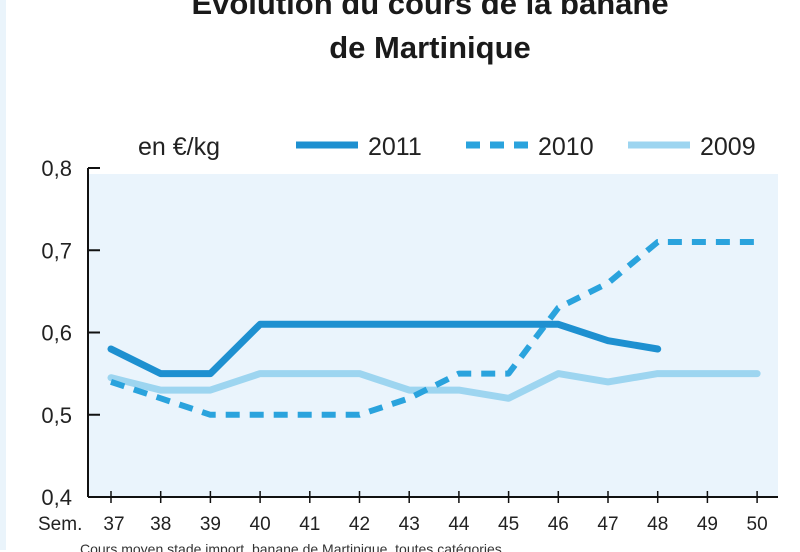 The image size is (800, 552). I want to click on y-tick-label: 0,5, so click(56, 415).